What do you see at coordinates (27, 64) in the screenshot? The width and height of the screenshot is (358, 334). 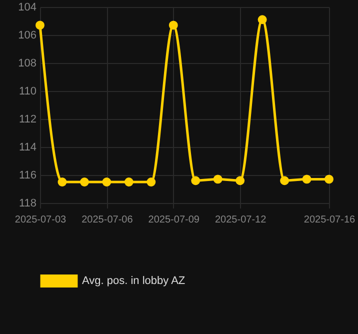 I see `y-tick-label: 108` at bounding box center [27, 64].